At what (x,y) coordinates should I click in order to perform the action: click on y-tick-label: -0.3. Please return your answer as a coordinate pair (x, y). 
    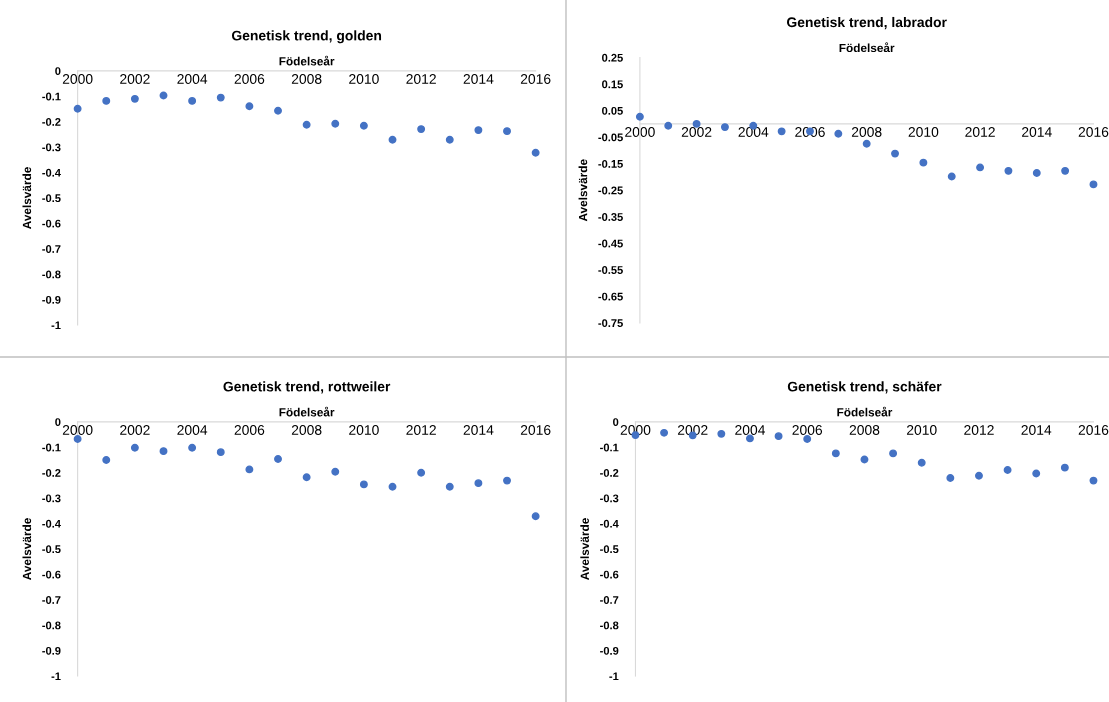
    Looking at the image, I should click on (51, 498).